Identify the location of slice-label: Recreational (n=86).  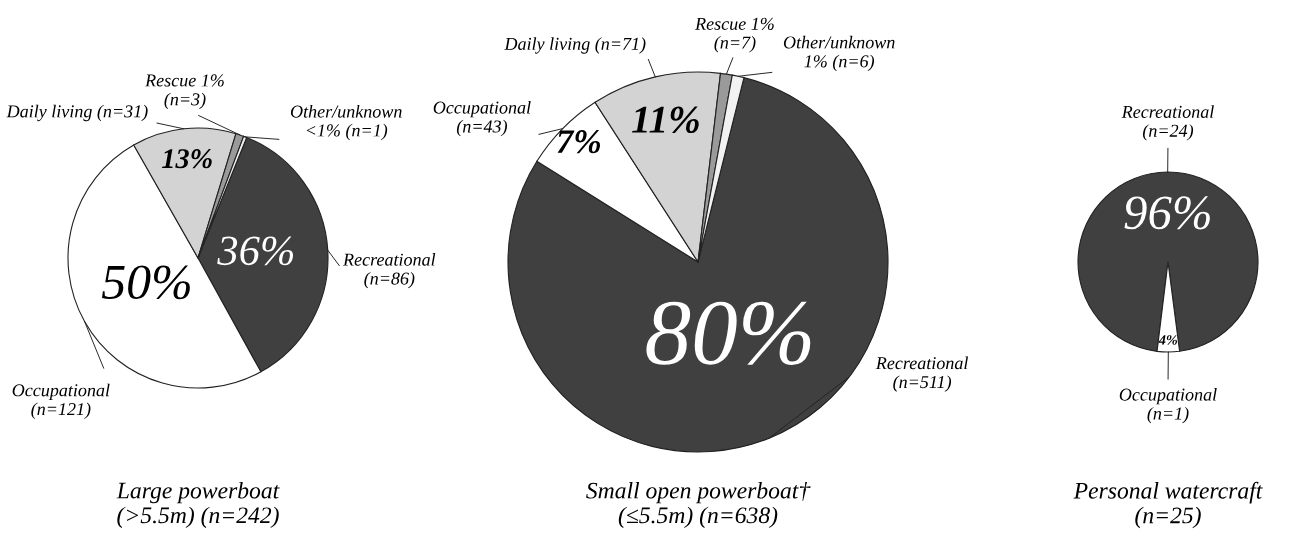
(389, 271).